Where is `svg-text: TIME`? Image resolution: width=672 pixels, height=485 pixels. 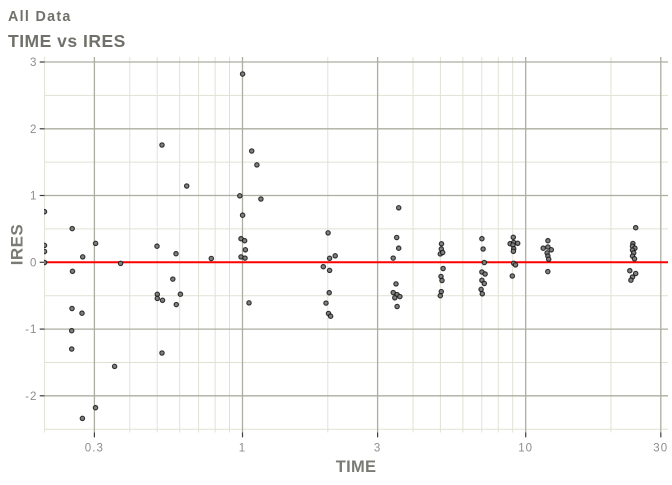 svg-text: TIME is located at coordinates (356, 467).